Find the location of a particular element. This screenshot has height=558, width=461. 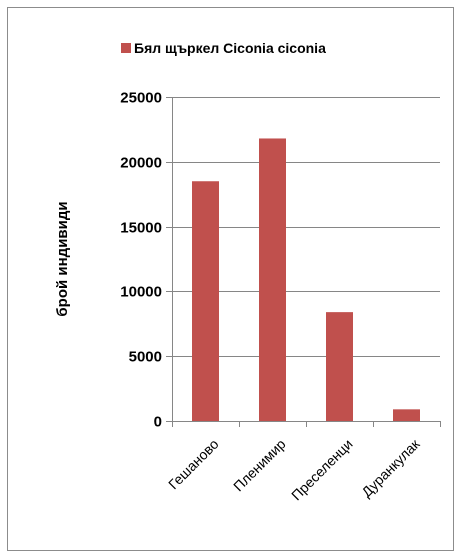

y-tick-label: 25000 is located at coordinates (141, 98).